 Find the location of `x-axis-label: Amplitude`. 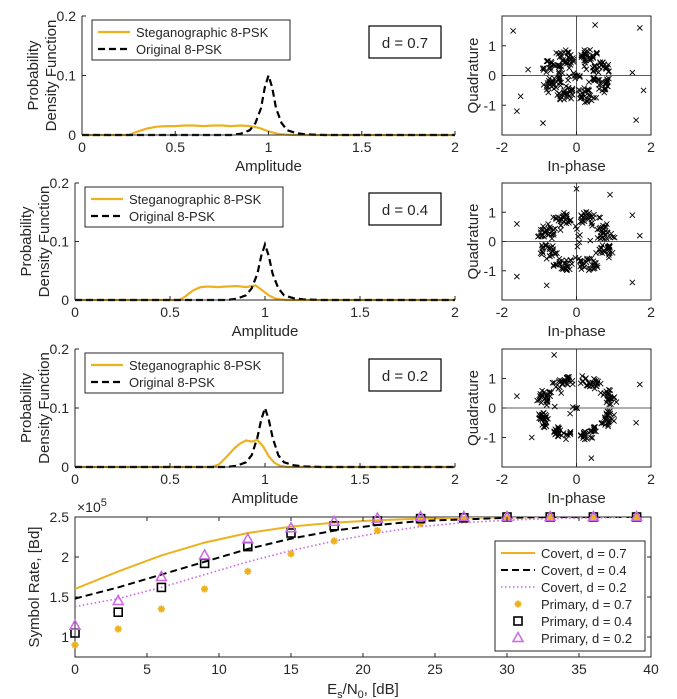

x-axis-label: Amplitude is located at coordinates (268, 166).